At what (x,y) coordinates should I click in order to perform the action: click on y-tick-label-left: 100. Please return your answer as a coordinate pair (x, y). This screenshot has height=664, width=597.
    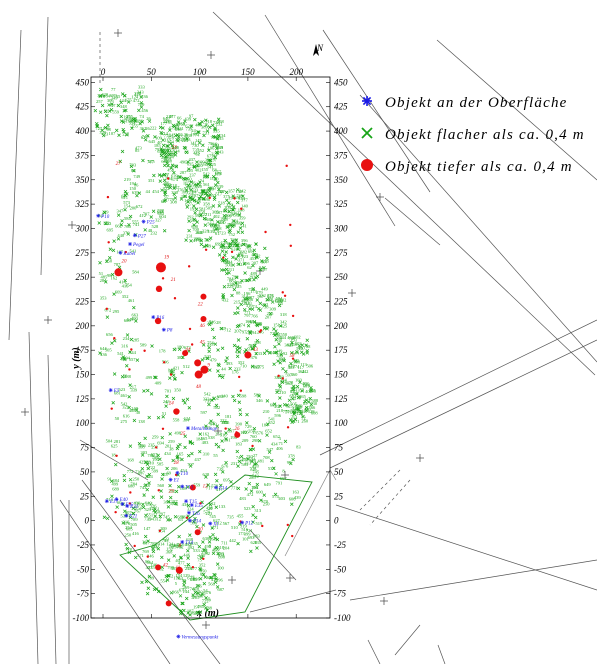
    Looking at the image, I should click on (83, 423).